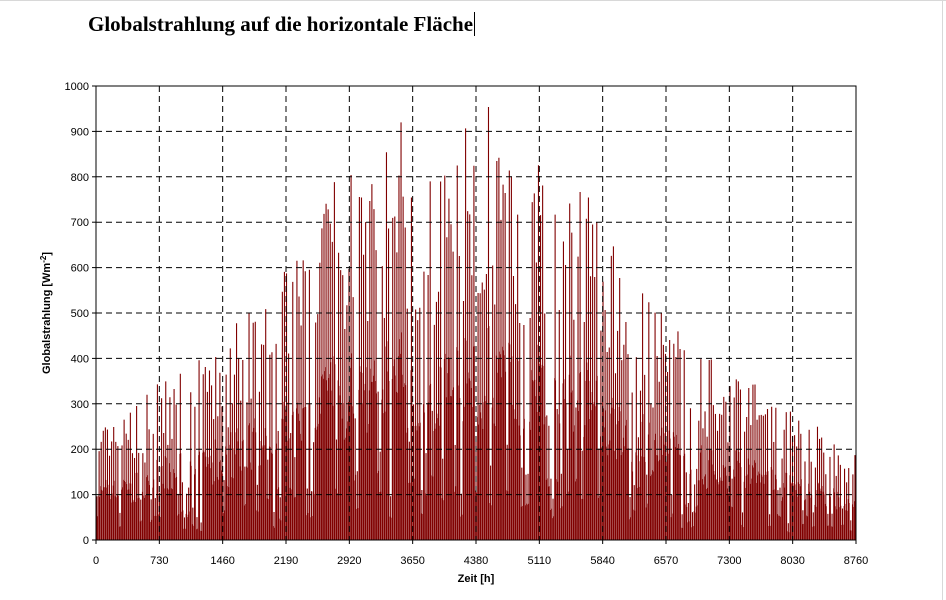  What do you see at coordinates (80, 405) in the screenshot?
I see `y-tick-label: 300` at bounding box center [80, 405].